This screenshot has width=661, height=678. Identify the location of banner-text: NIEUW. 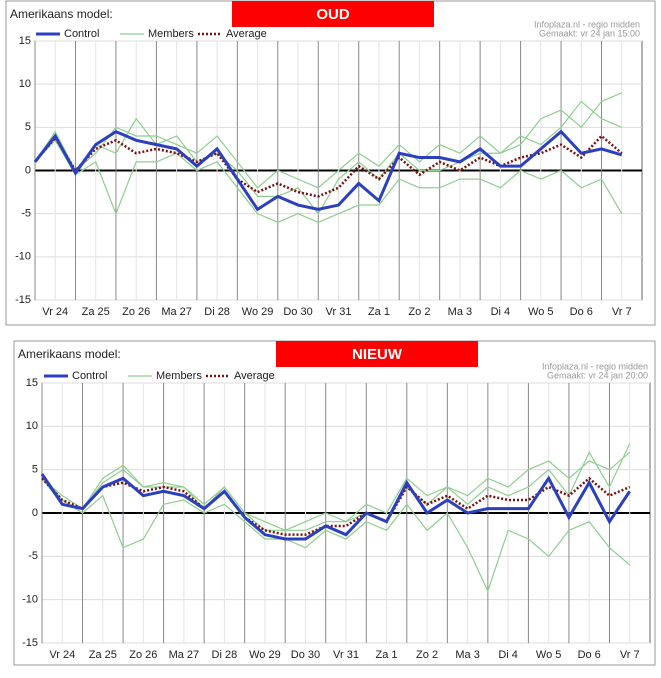
(377, 354).